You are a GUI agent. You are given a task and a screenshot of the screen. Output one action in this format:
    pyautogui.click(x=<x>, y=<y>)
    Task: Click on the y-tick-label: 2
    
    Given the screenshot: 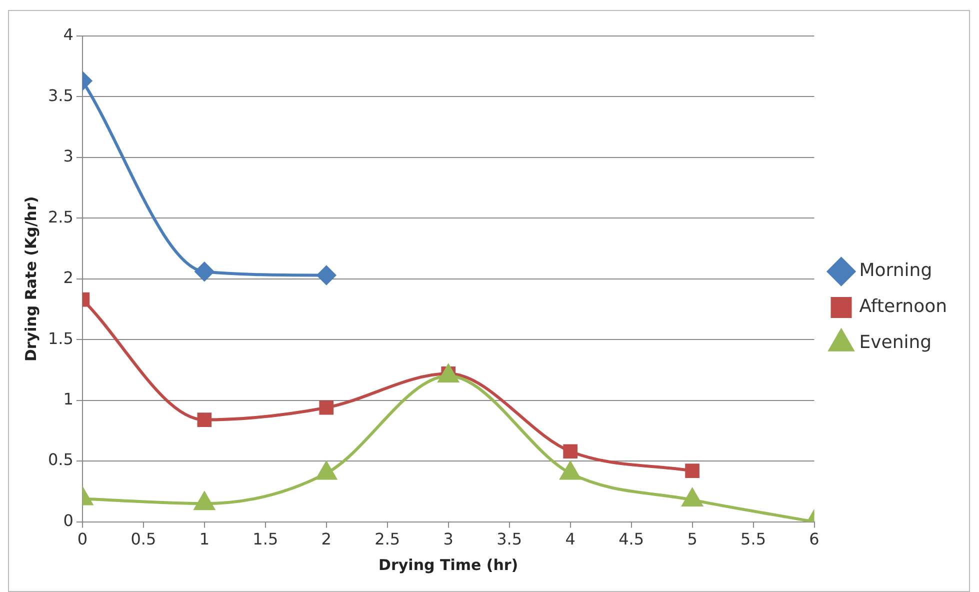 What is the action you would take?
    pyautogui.click(x=68, y=278)
    